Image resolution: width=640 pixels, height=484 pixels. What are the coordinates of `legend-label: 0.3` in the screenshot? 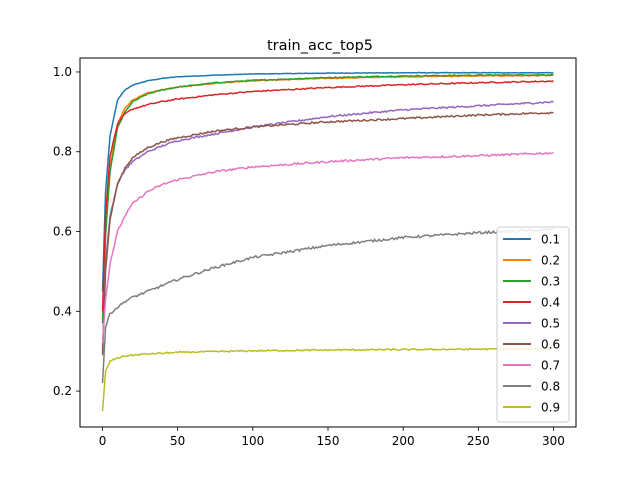 It's located at (550, 282).